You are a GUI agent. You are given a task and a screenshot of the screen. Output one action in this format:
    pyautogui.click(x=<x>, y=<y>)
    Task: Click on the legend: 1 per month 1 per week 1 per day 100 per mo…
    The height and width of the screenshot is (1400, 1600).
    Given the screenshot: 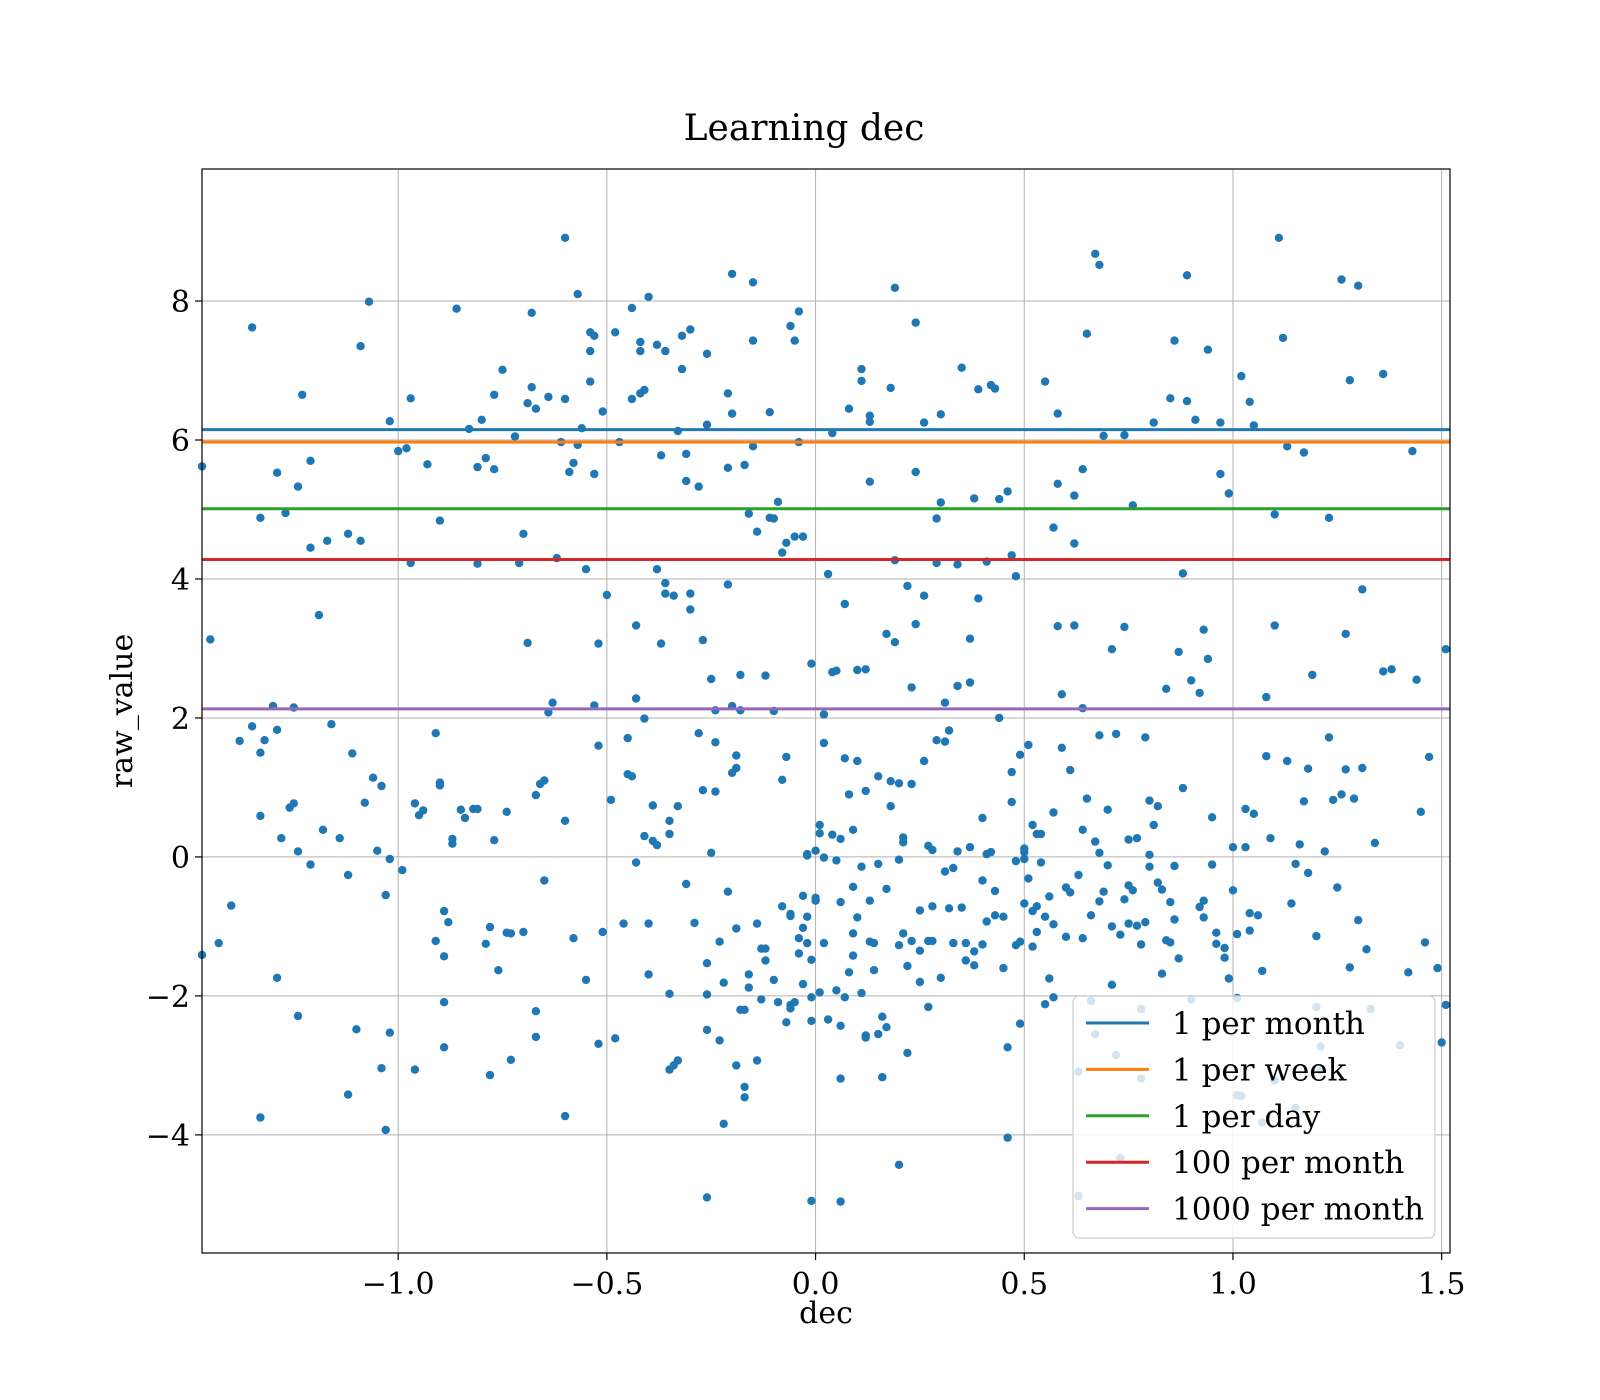 What is the action you would take?
    pyautogui.click(x=1254, y=1117)
    